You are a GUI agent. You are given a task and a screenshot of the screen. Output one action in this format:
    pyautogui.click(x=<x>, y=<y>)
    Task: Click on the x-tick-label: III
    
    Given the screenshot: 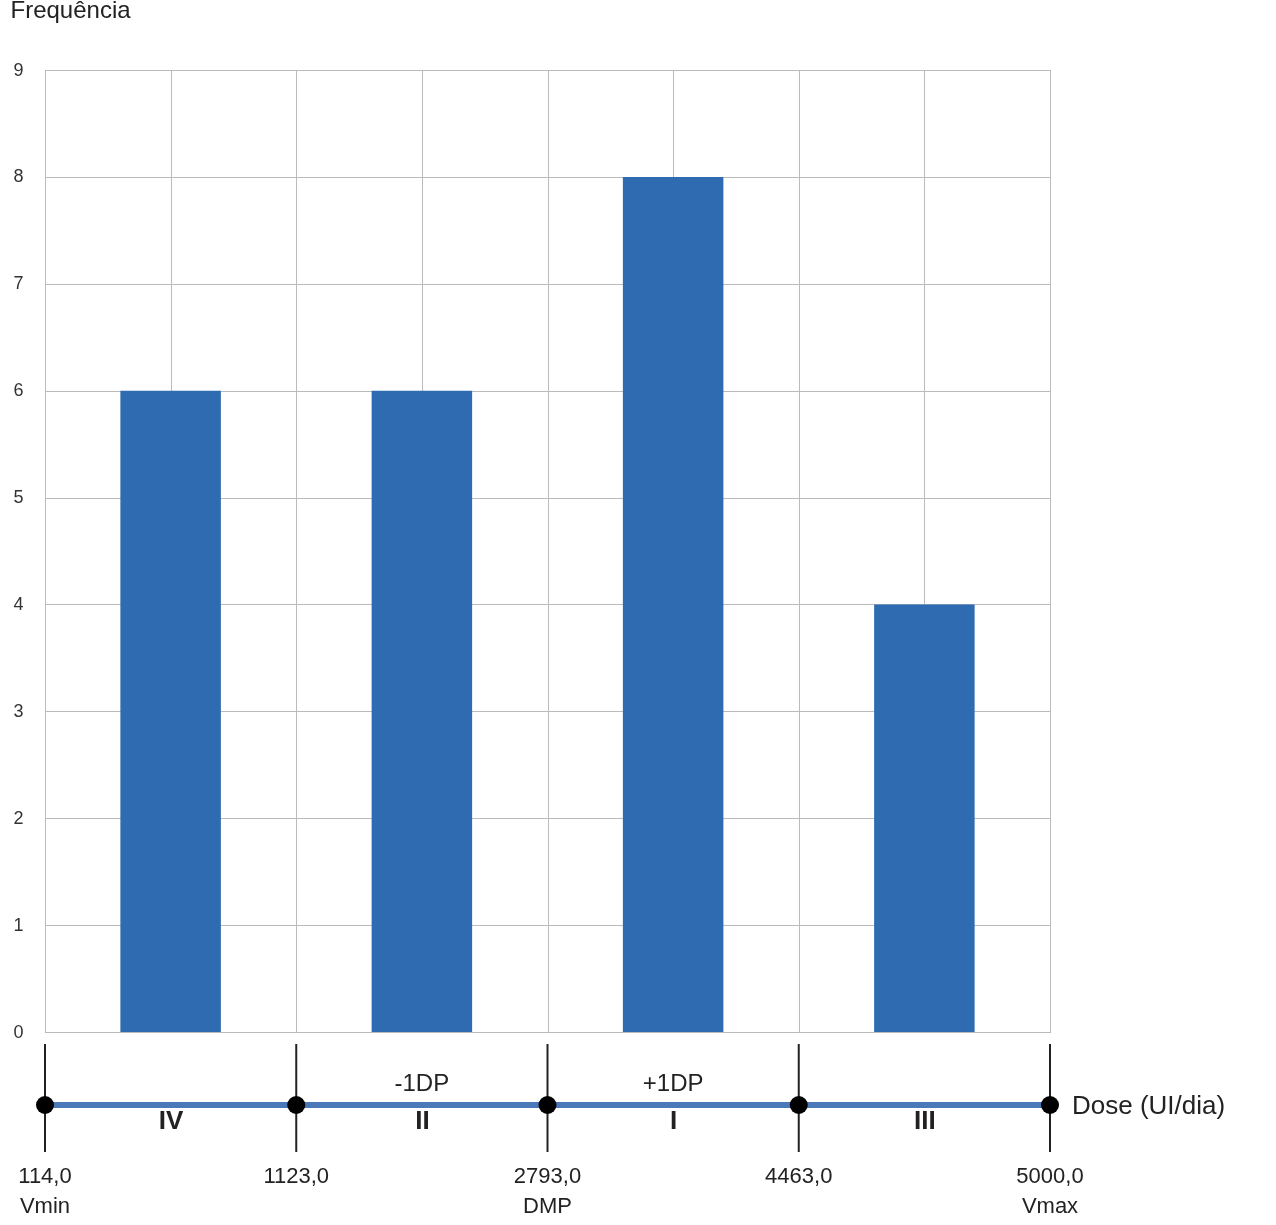 What is the action you would take?
    pyautogui.click(x=925, y=1119)
    